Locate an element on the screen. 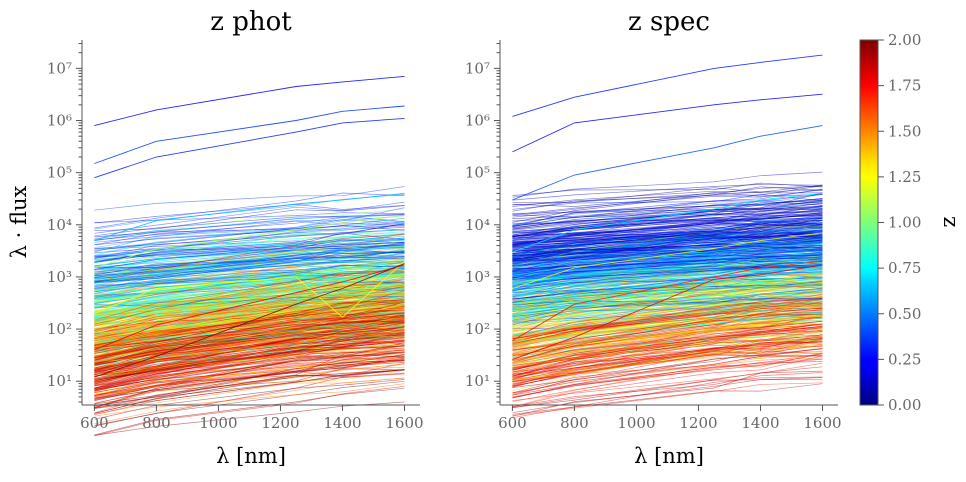  x-tick-label: 1000 is located at coordinates (218, 423).